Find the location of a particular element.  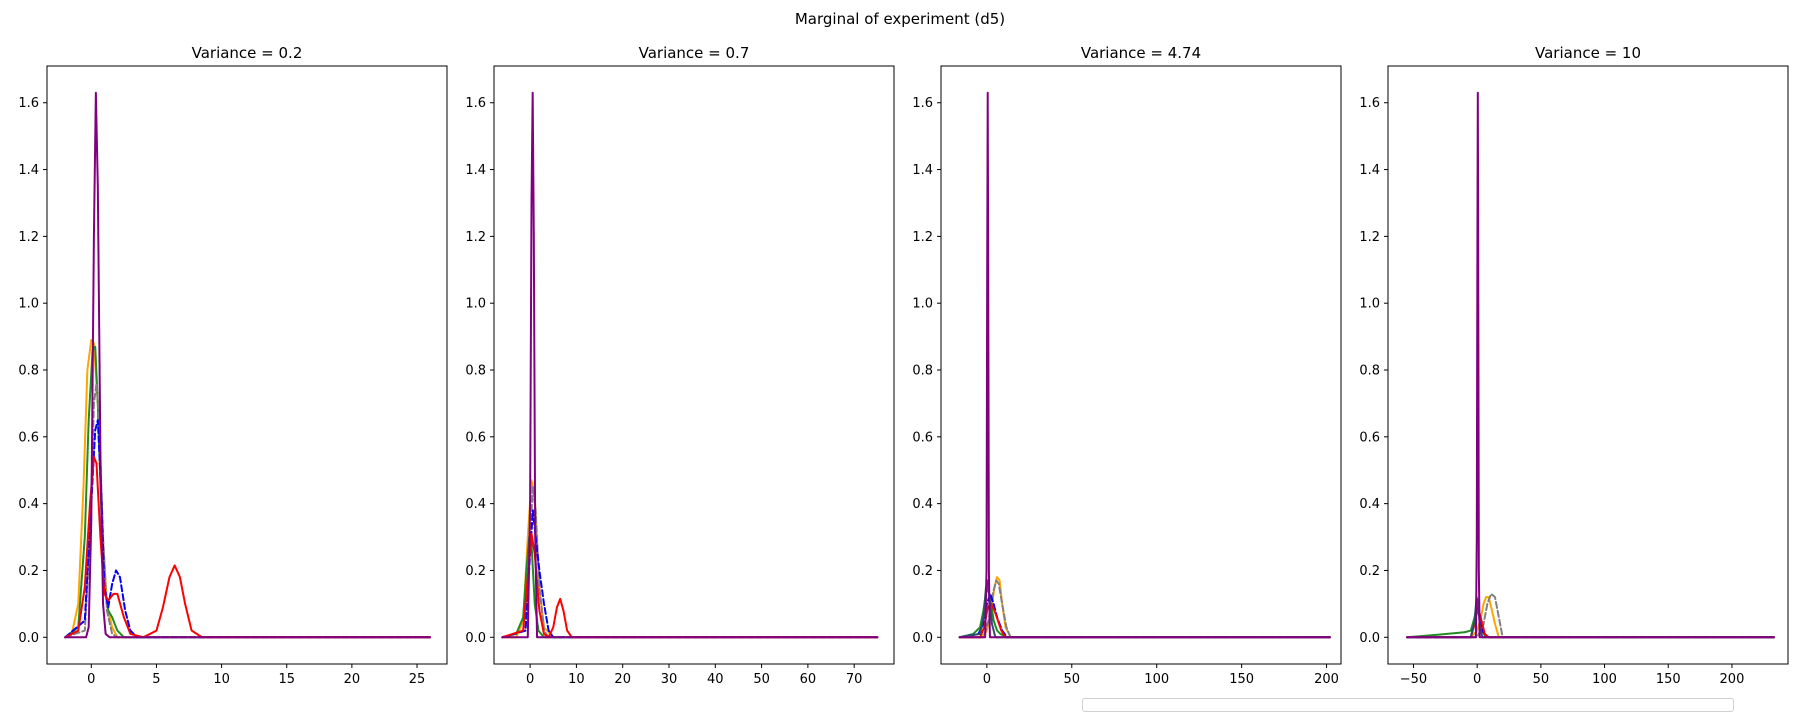

x-tick-label: 5 is located at coordinates (156, 679).